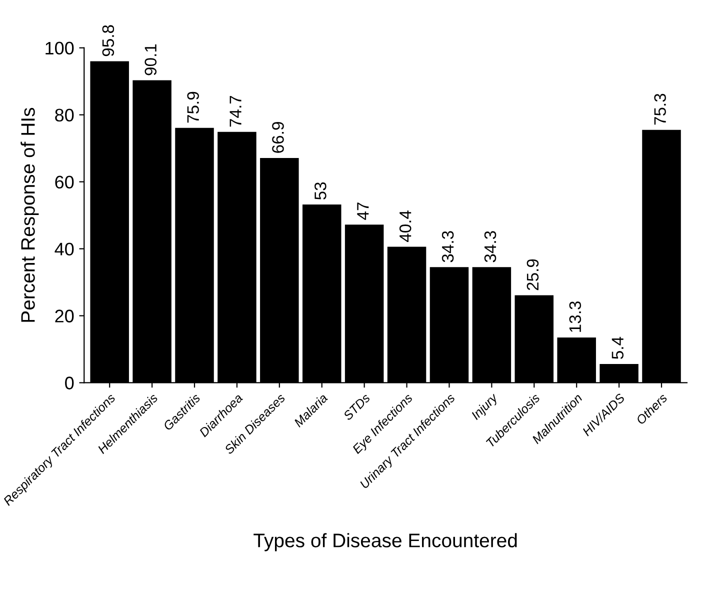  What do you see at coordinates (575, 316) in the screenshot?
I see `data-label: 13.3` at bounding box center [575, 316].